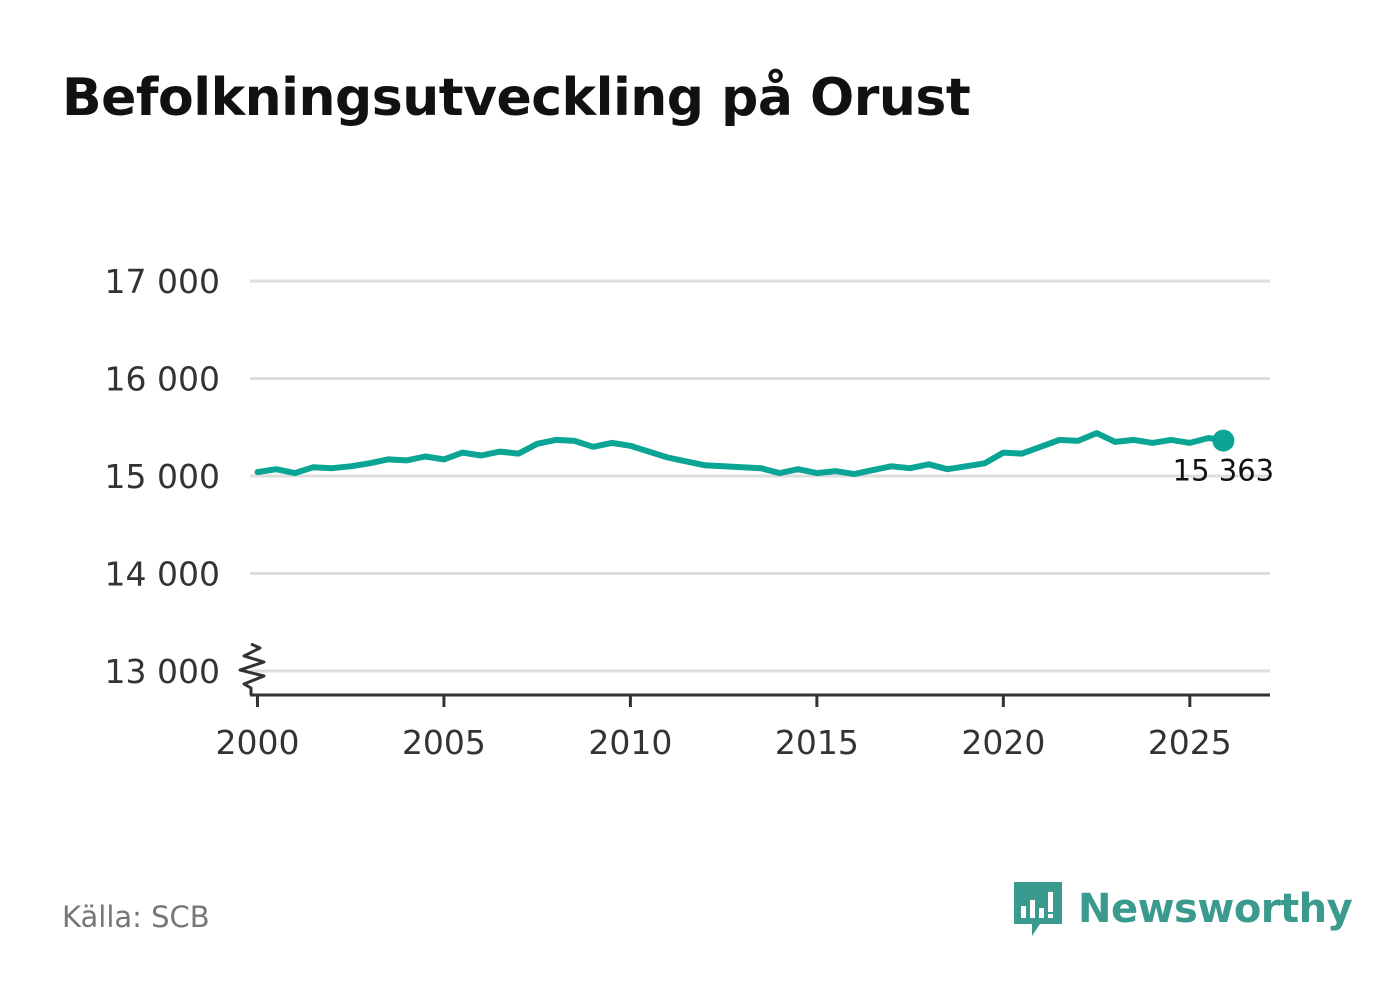  Describe the element at coordinates (516, 98) in the screenshot. I see `chart-title: Befolkningsutveckling på Orust` at that location.